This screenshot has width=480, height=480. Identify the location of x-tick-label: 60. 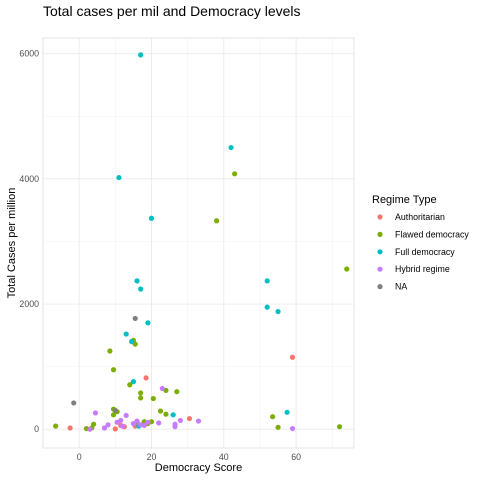
(296, 457).